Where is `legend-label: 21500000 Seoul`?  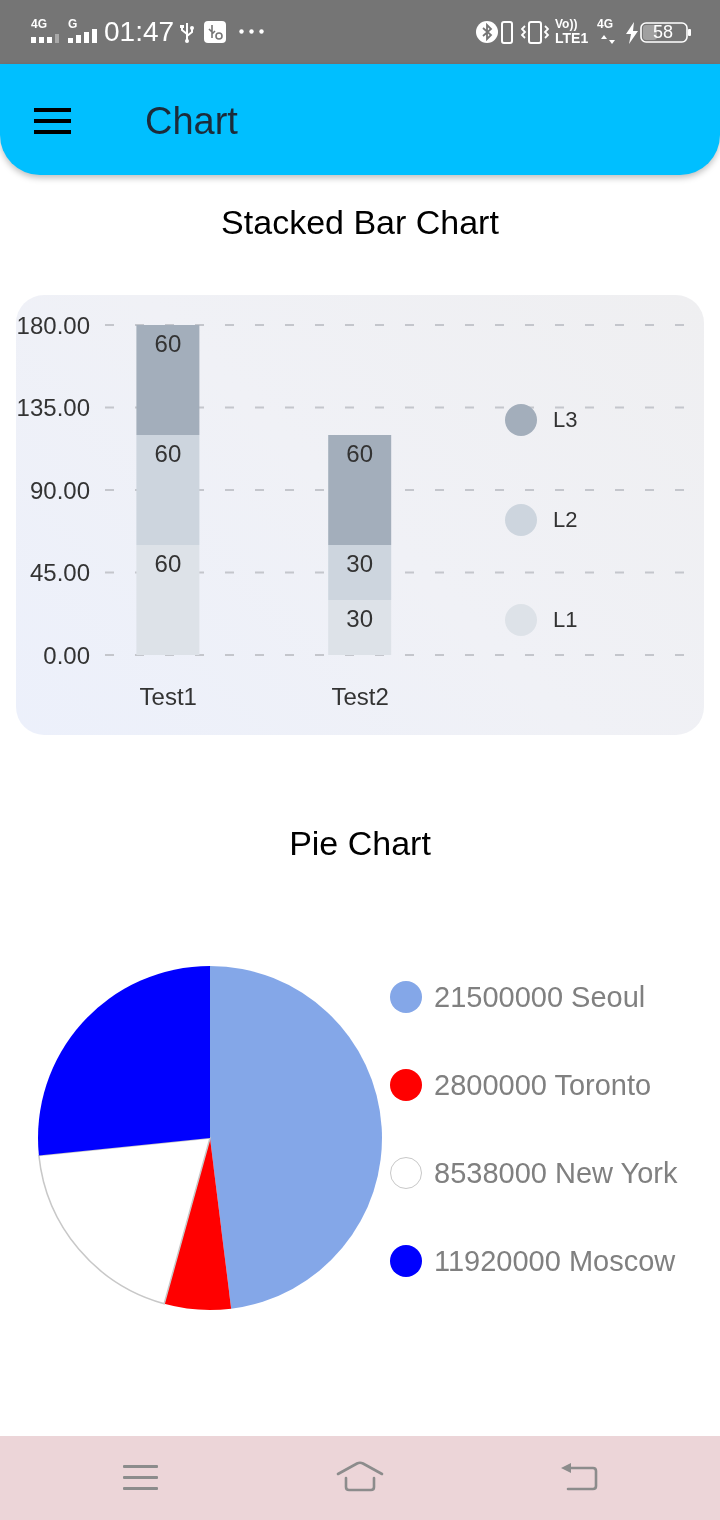 legend-label: 21500000 Seoul is located at coordinates (540, 996).